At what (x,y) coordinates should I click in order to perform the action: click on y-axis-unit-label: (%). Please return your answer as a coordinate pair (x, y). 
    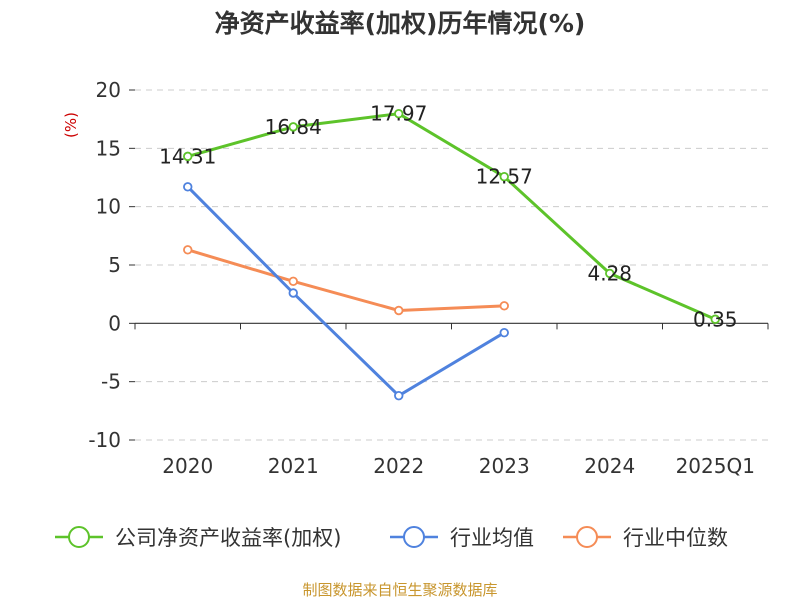
    Looking at the image, I should click on (71, 125).